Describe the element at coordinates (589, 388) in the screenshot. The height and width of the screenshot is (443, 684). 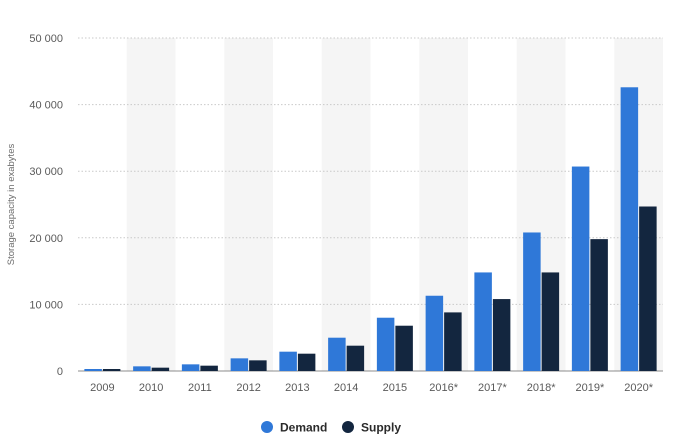
I see `x-tick-label: 2019*` at that location.